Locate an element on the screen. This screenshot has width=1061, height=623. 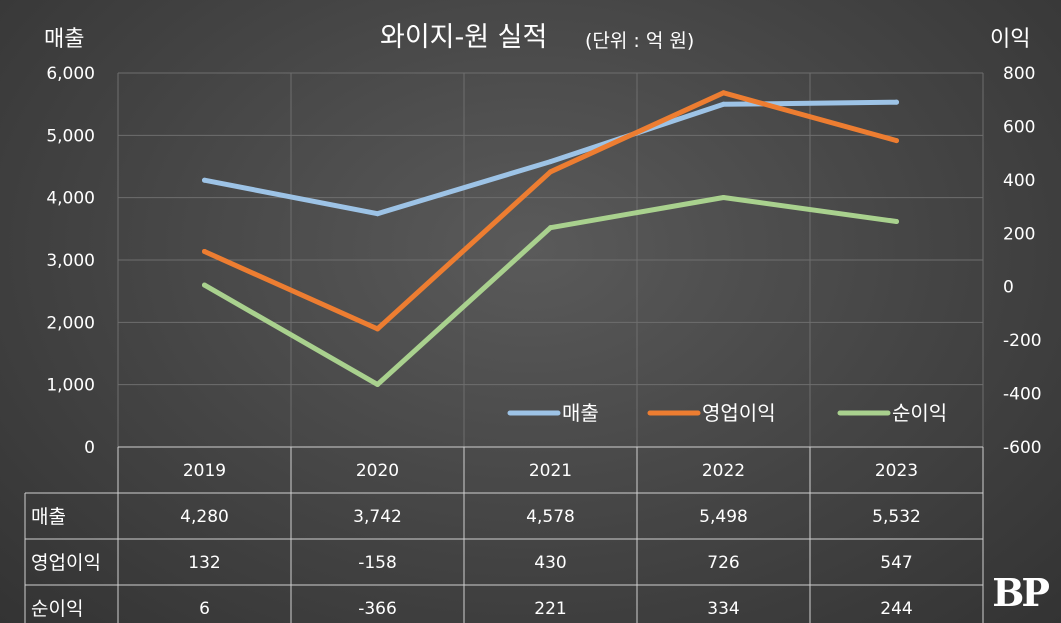
left-tick-label: 6,000 is located at coordinates (70, 74).